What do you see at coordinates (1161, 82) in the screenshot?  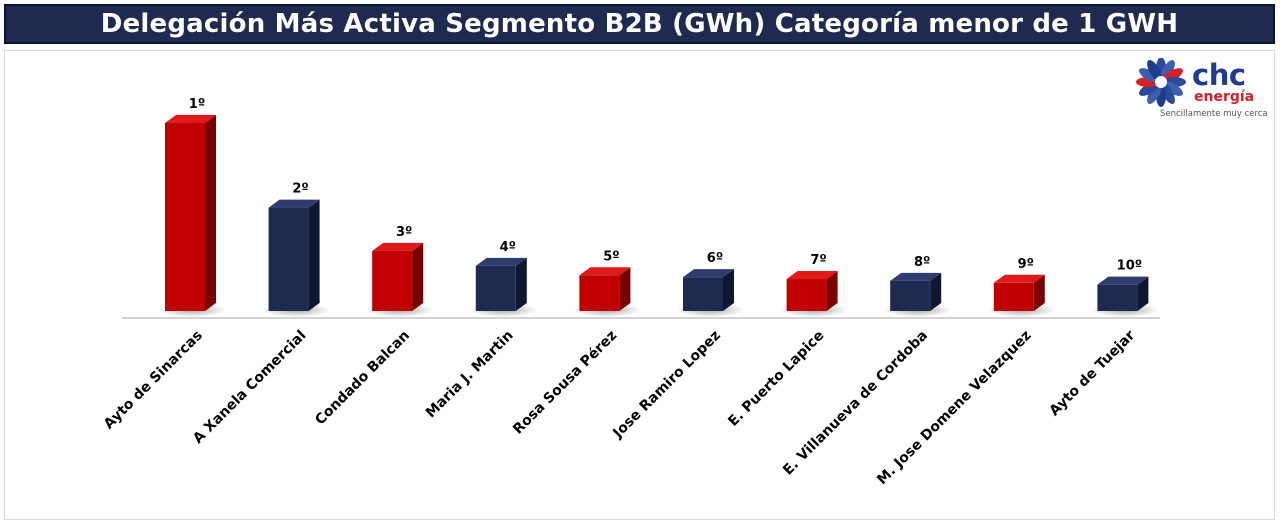 I see `flower-icon` at bounding box center [1161, 82].